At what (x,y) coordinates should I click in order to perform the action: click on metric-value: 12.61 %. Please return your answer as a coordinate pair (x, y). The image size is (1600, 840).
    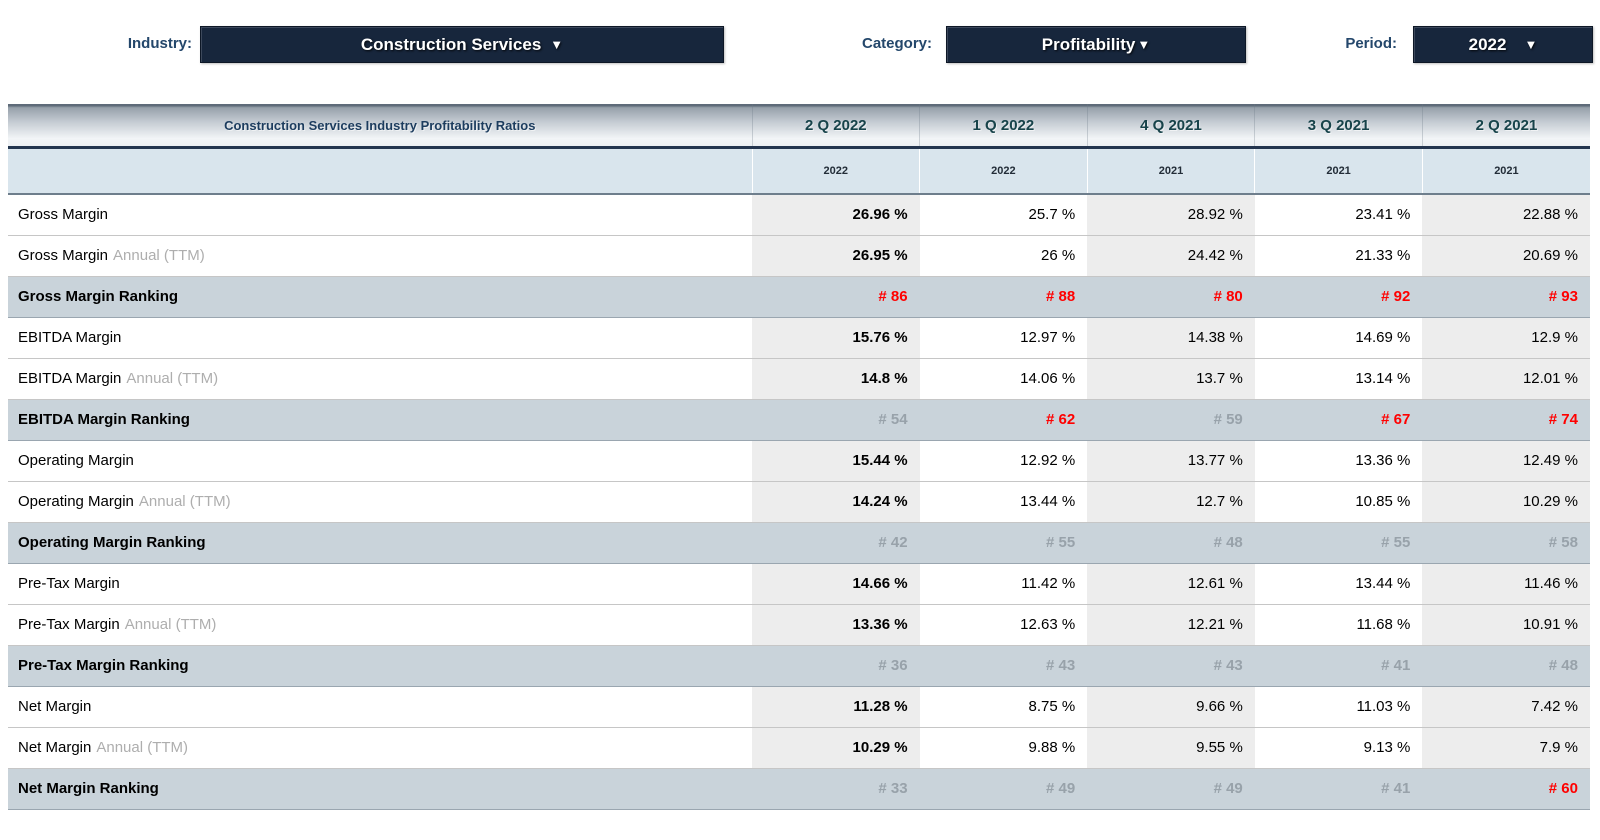
    Looking at the image, I should click on (1171, 584).